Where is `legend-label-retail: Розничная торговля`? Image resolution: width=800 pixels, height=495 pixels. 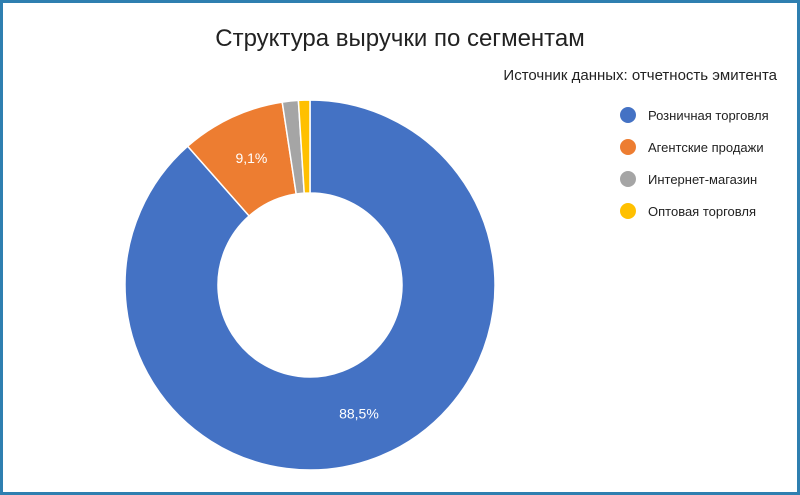 legend-label-retail: Розничная торговля is located at coordinates (708, 115).